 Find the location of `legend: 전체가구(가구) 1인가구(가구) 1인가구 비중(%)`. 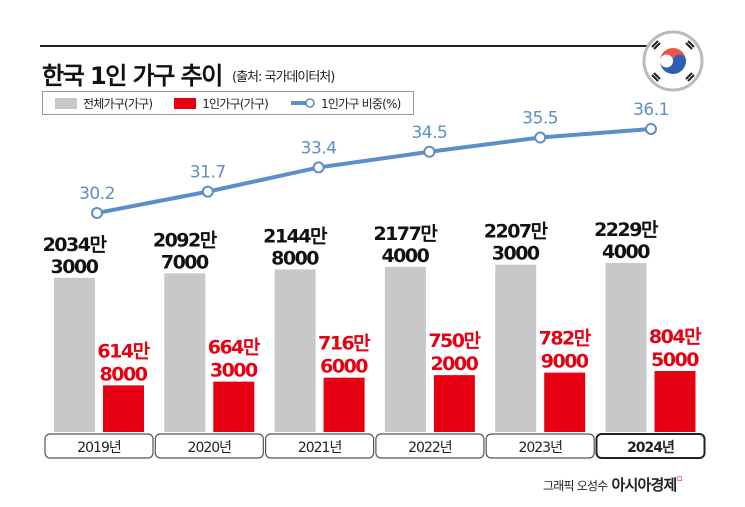

legend: 전체가구(가구) 1인가구(가구) 1인가구 비중(%) is located at coordinates (228, 103).